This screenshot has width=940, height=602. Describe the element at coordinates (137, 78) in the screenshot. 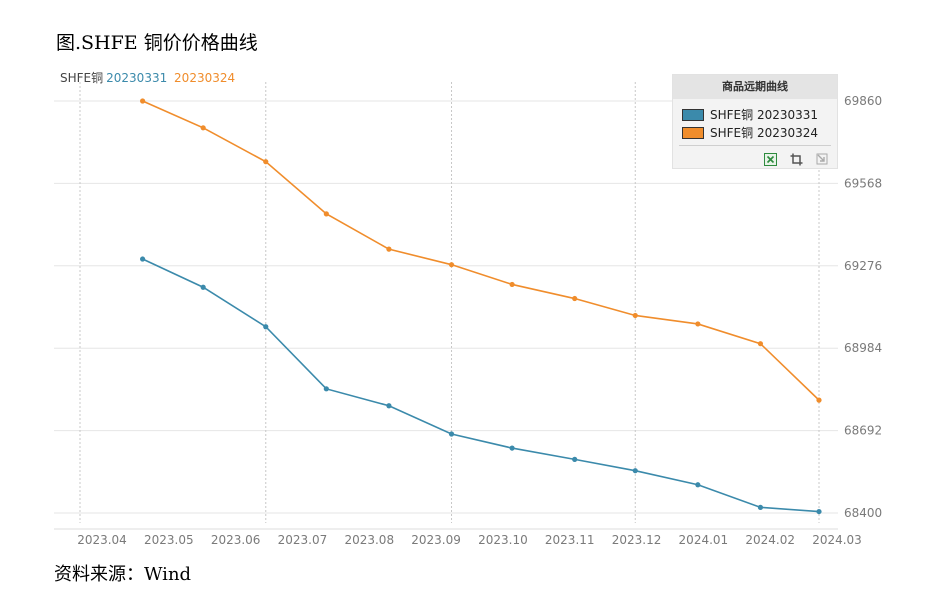

I see `legend-series-20230331: 20230331` at that location.